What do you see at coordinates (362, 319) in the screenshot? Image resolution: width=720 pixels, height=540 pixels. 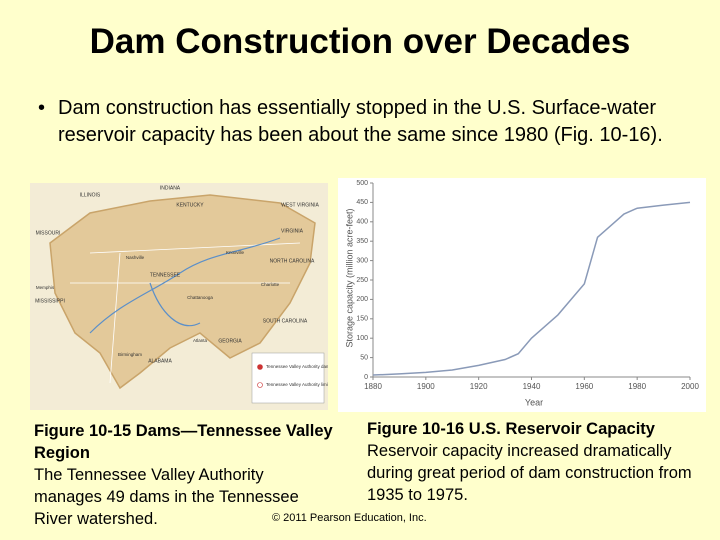 I see `y-tick-label: 150` at bounding box center [362, 319].